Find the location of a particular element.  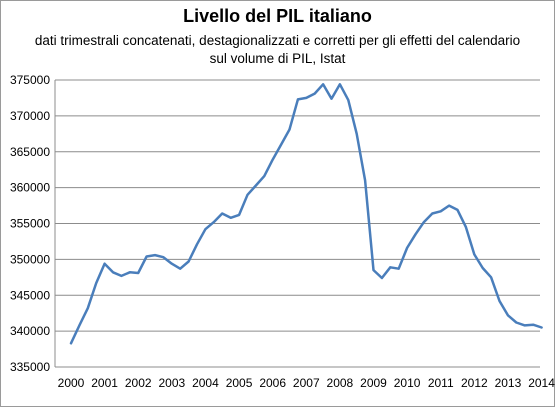

y-tick-label: 370000 is located at coordinates (30, 116).